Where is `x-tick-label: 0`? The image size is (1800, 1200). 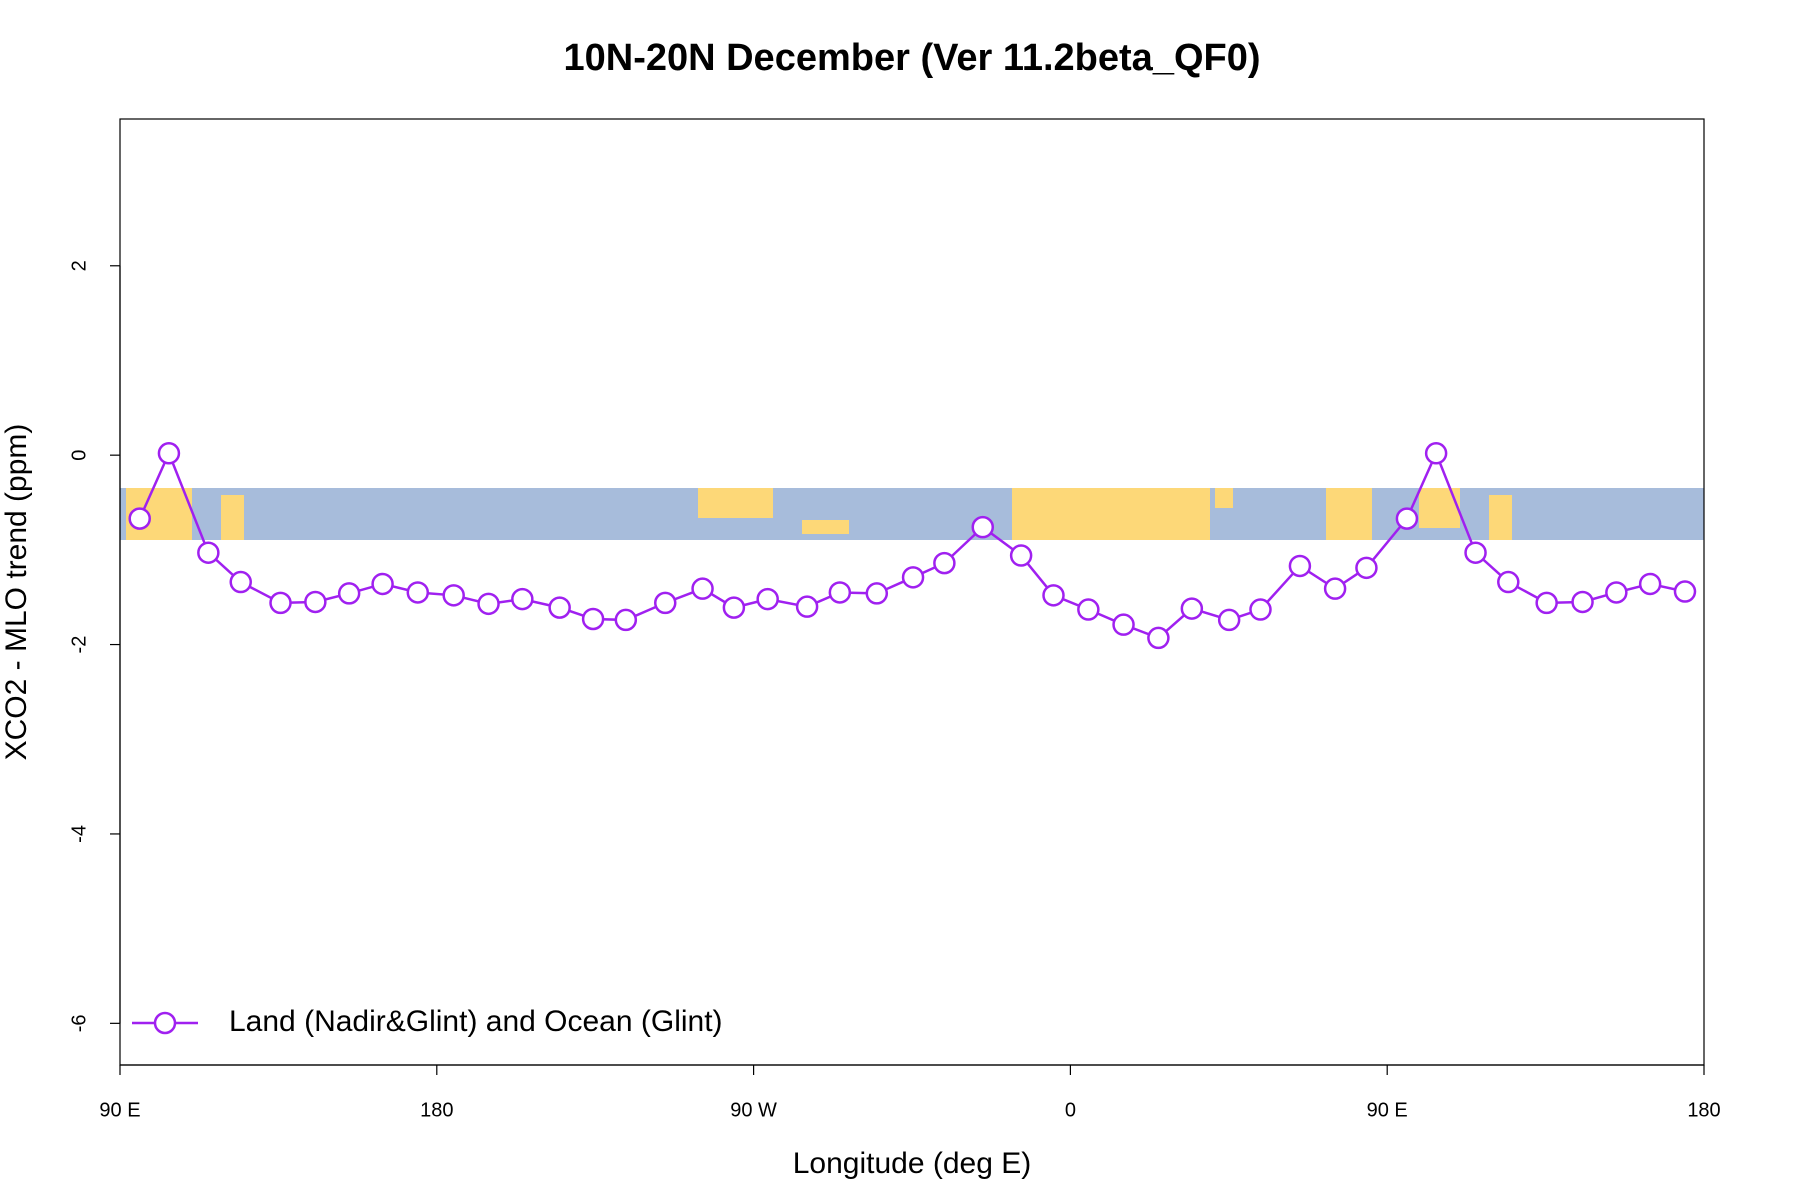 x-tick-label: 0 is located at coordinates (1070, 1110).